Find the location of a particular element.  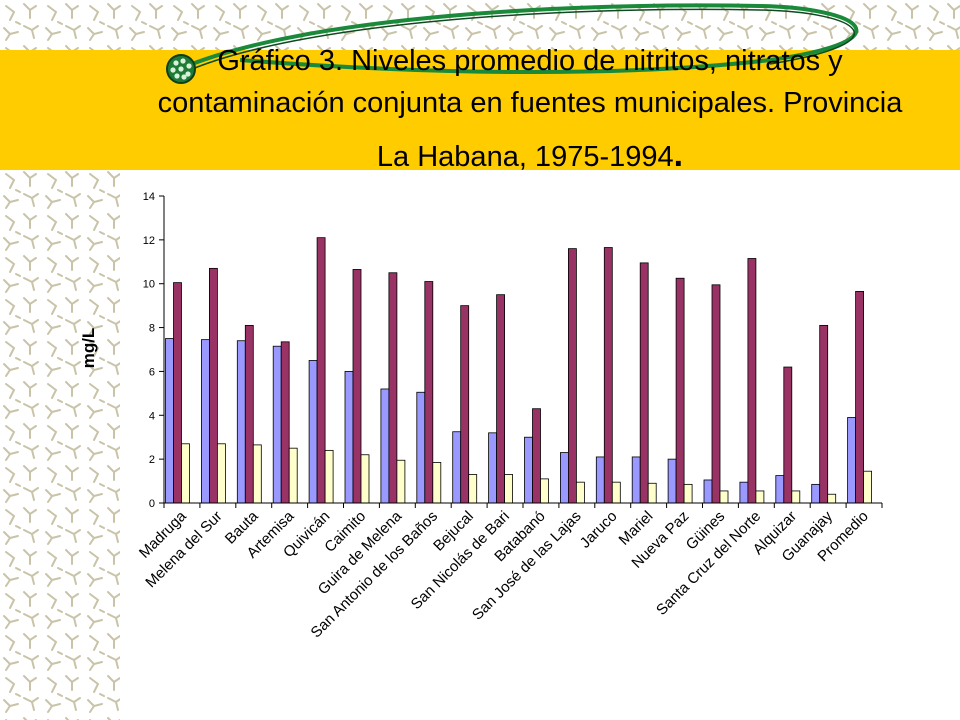

decoration is located at coordinates (512, 43).